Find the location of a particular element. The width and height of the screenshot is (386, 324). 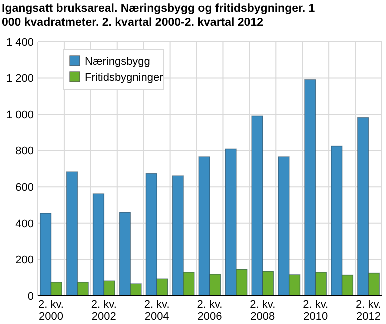

y-tick-label: 800 is located at coordinates (25, 152).